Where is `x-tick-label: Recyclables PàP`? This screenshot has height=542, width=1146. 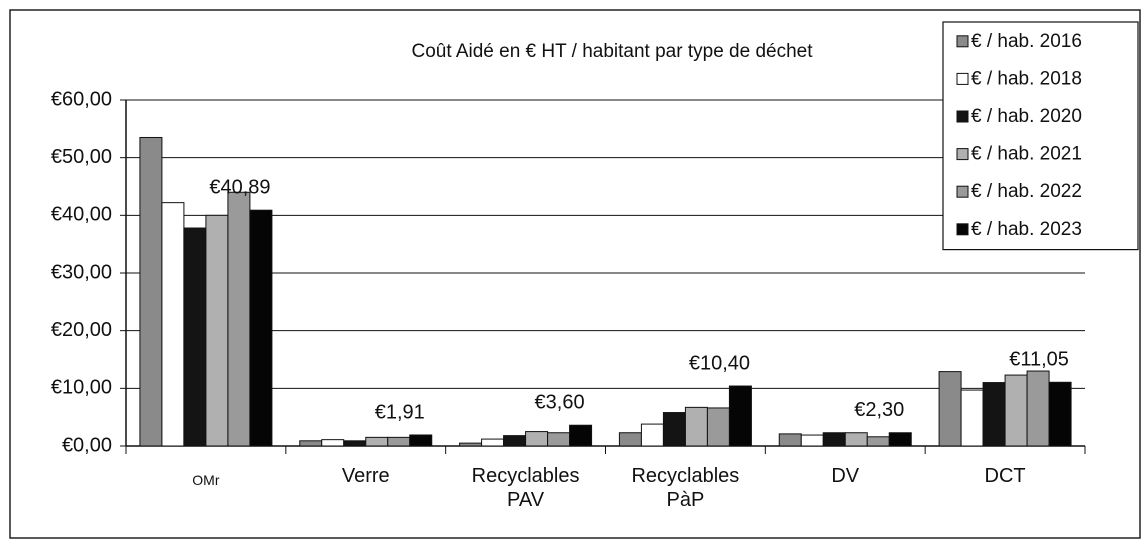 x-tick-label: Recyclables PàP is located at coordinates (685, 488).